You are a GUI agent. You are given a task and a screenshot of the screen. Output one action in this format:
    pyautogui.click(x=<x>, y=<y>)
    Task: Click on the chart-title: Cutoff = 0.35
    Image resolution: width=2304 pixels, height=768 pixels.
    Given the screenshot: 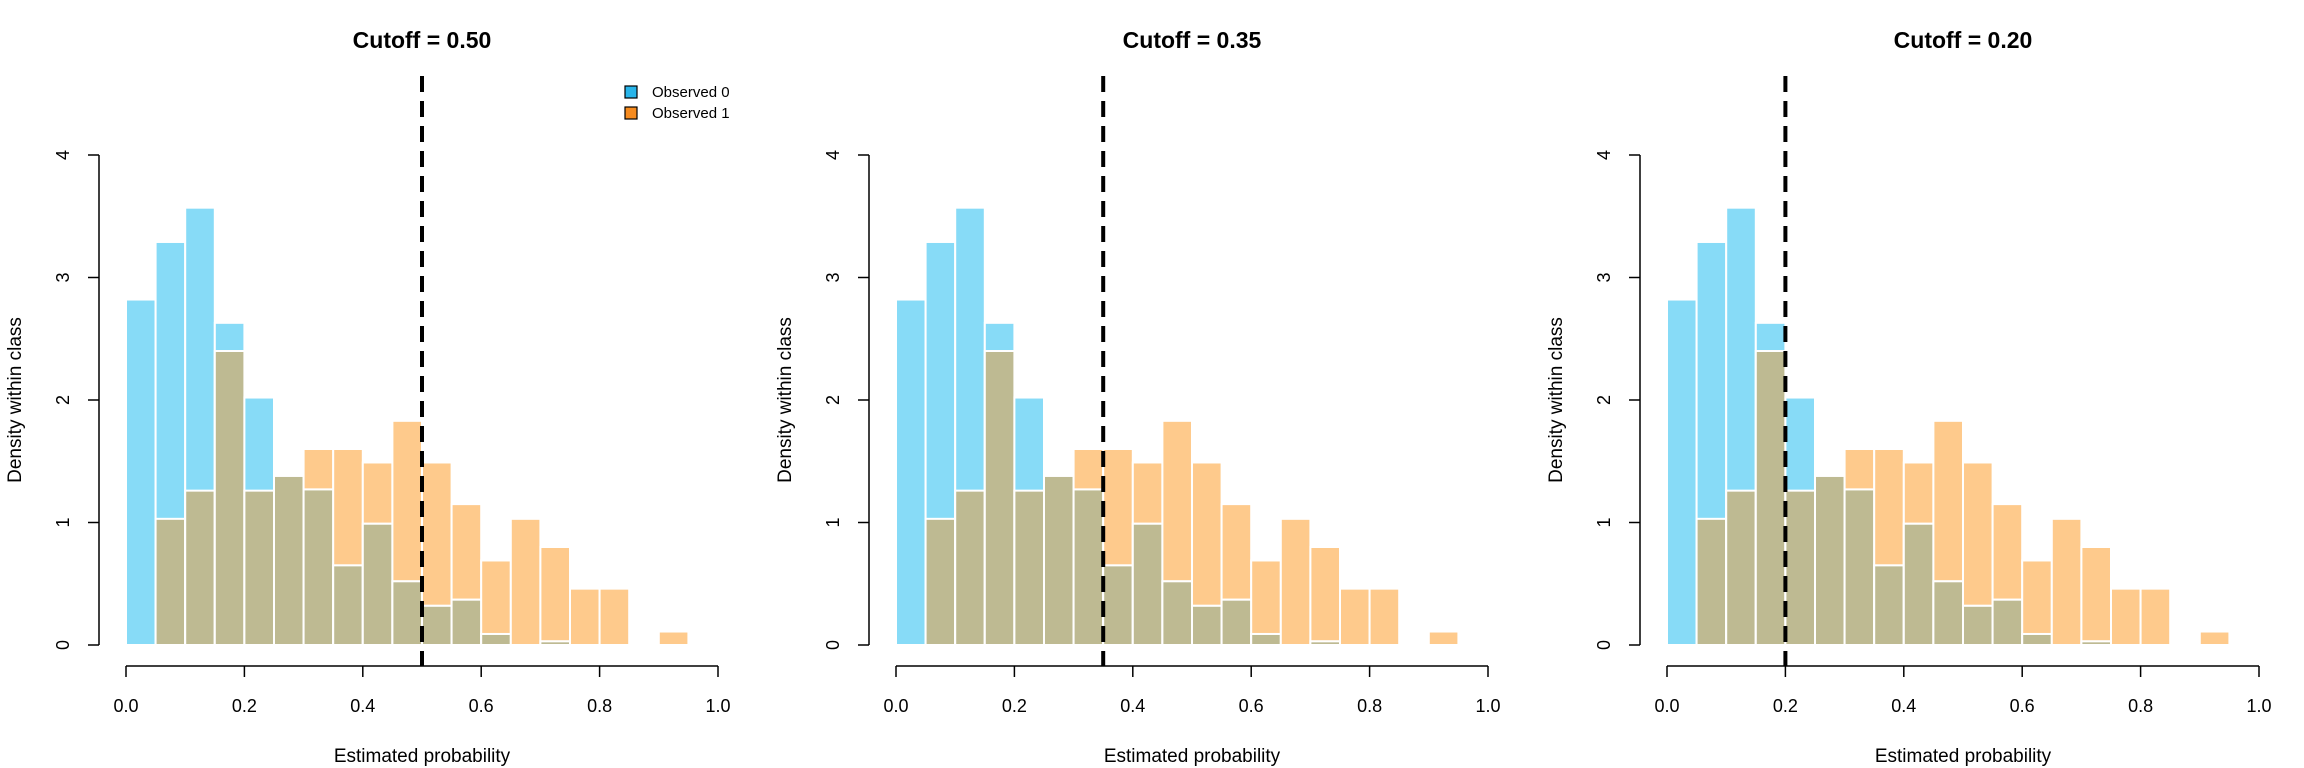 What is the action you would take?
    pyautogui.click(x=1192, y=40)
    